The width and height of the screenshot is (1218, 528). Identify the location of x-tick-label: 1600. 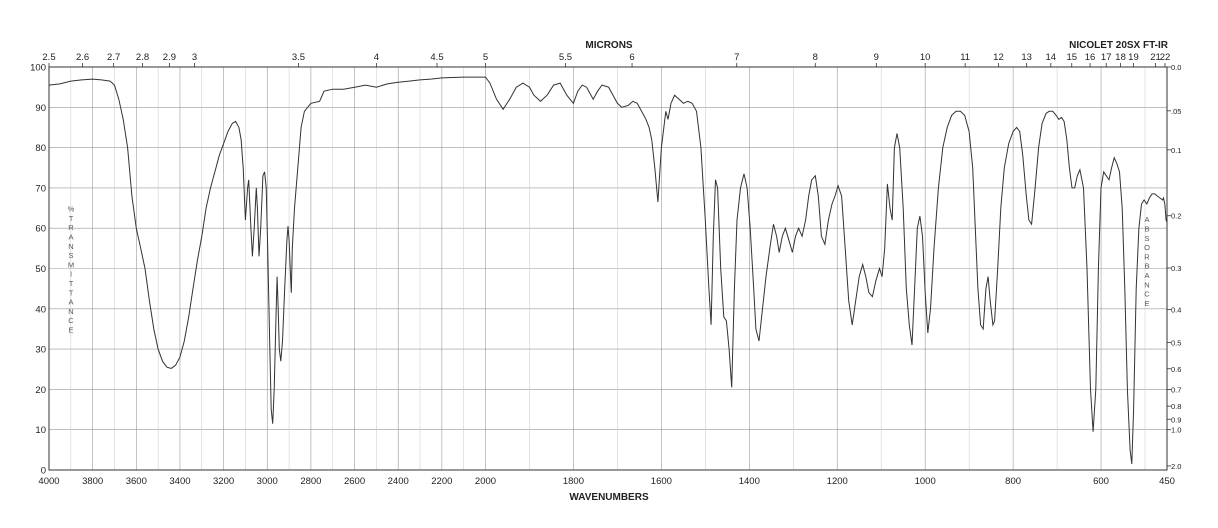
(661, 481).